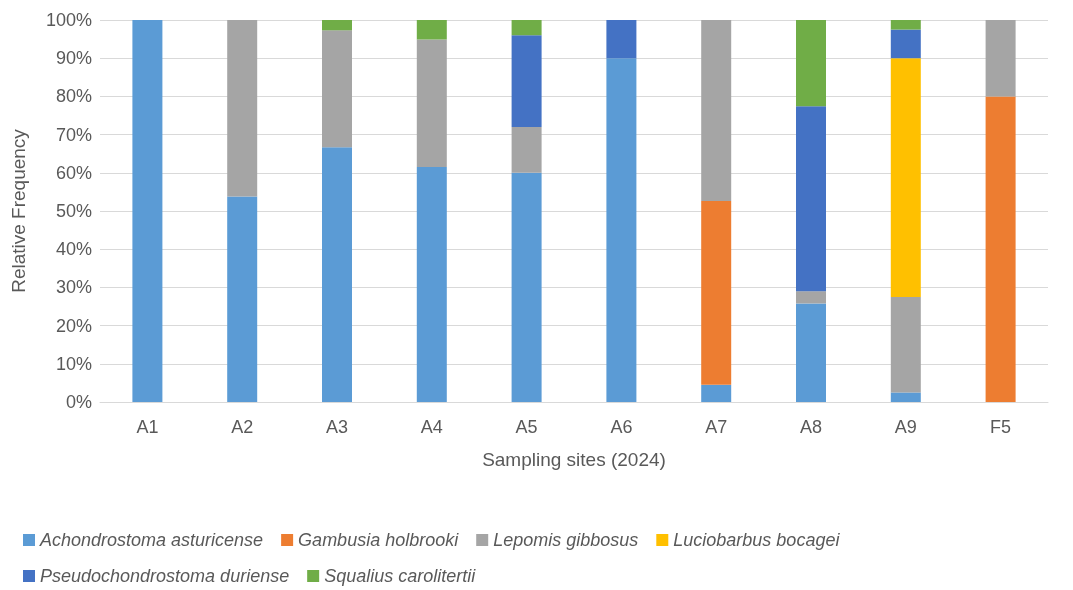 This screenshot has height=590, width=1073. I want to click on x-tick-label: A1, so click(147, 427).